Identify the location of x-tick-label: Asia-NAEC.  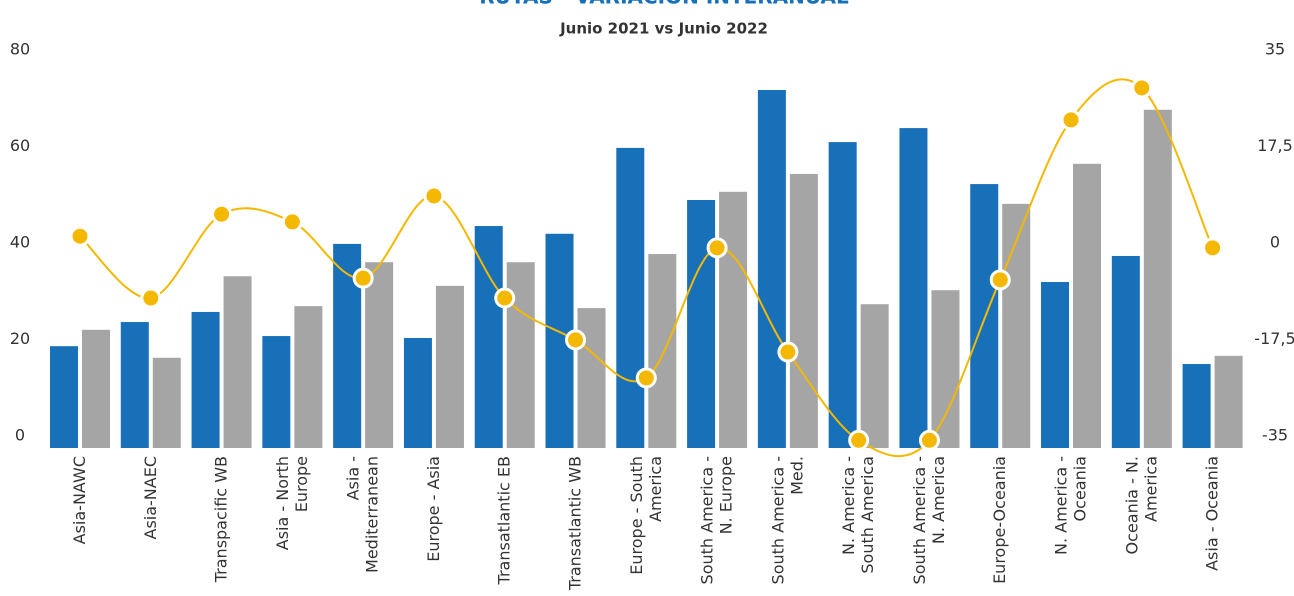
(149, 498).